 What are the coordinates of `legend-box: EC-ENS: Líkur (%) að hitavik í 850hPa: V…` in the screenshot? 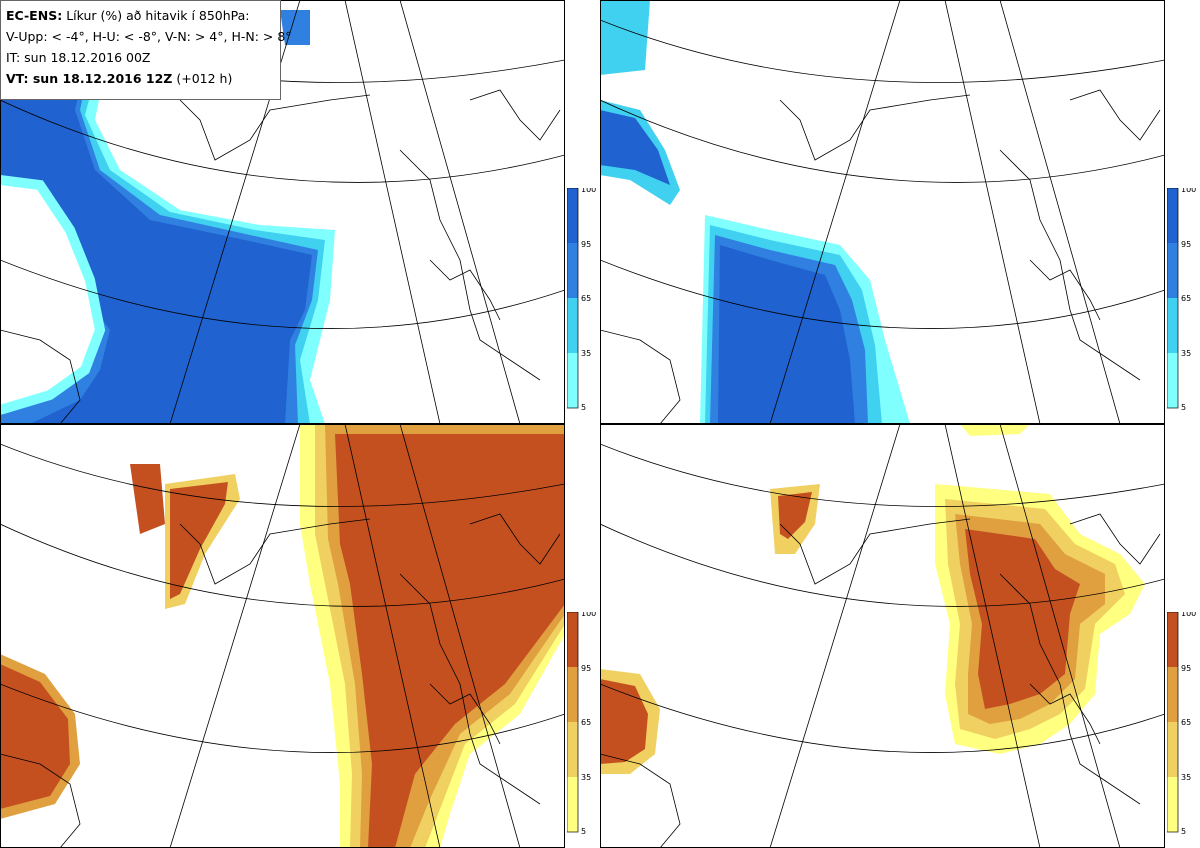 It's located at (146, 50).